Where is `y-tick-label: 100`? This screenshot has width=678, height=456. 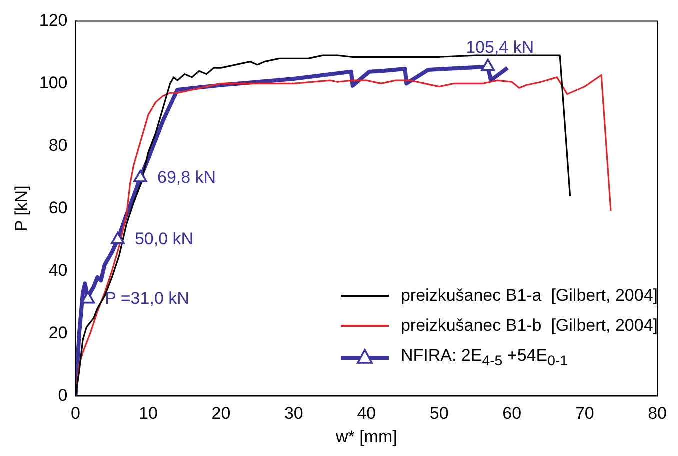 y-tick-label: 100 is located at coordinates (53, 82).